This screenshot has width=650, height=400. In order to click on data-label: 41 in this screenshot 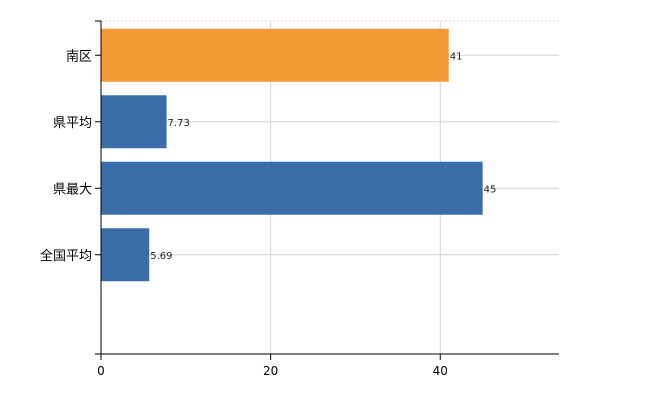, I will do `click(456, 56)`.